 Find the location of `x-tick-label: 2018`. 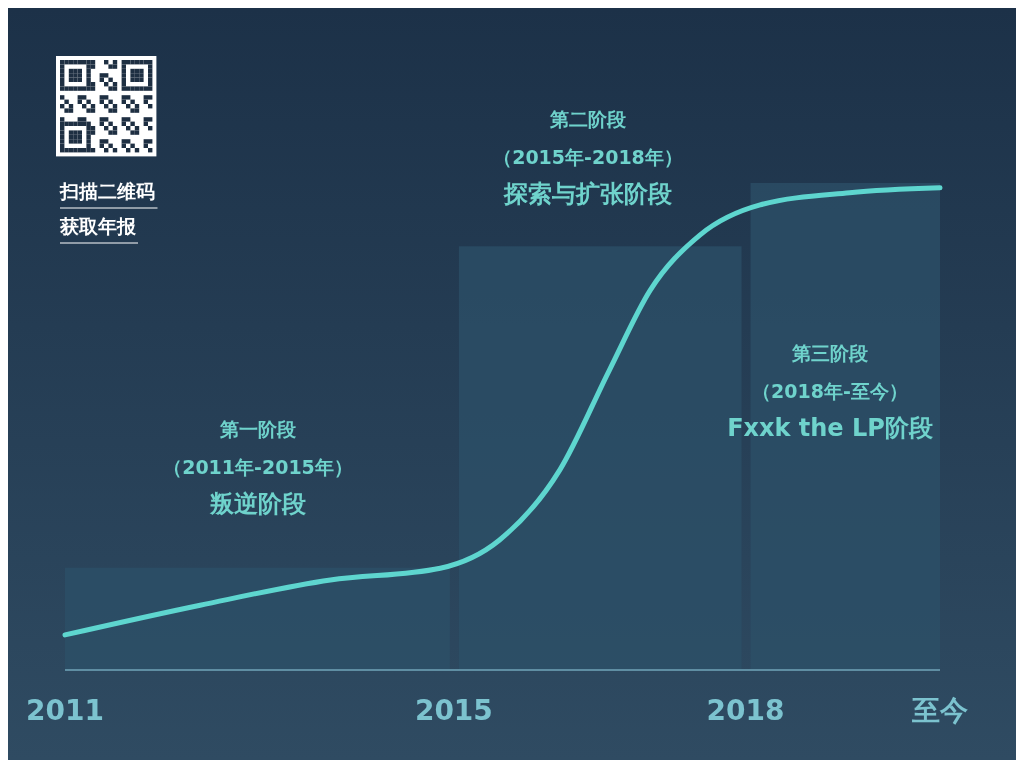

x-tick-label: 2018 is located at coordinates (745, 710).